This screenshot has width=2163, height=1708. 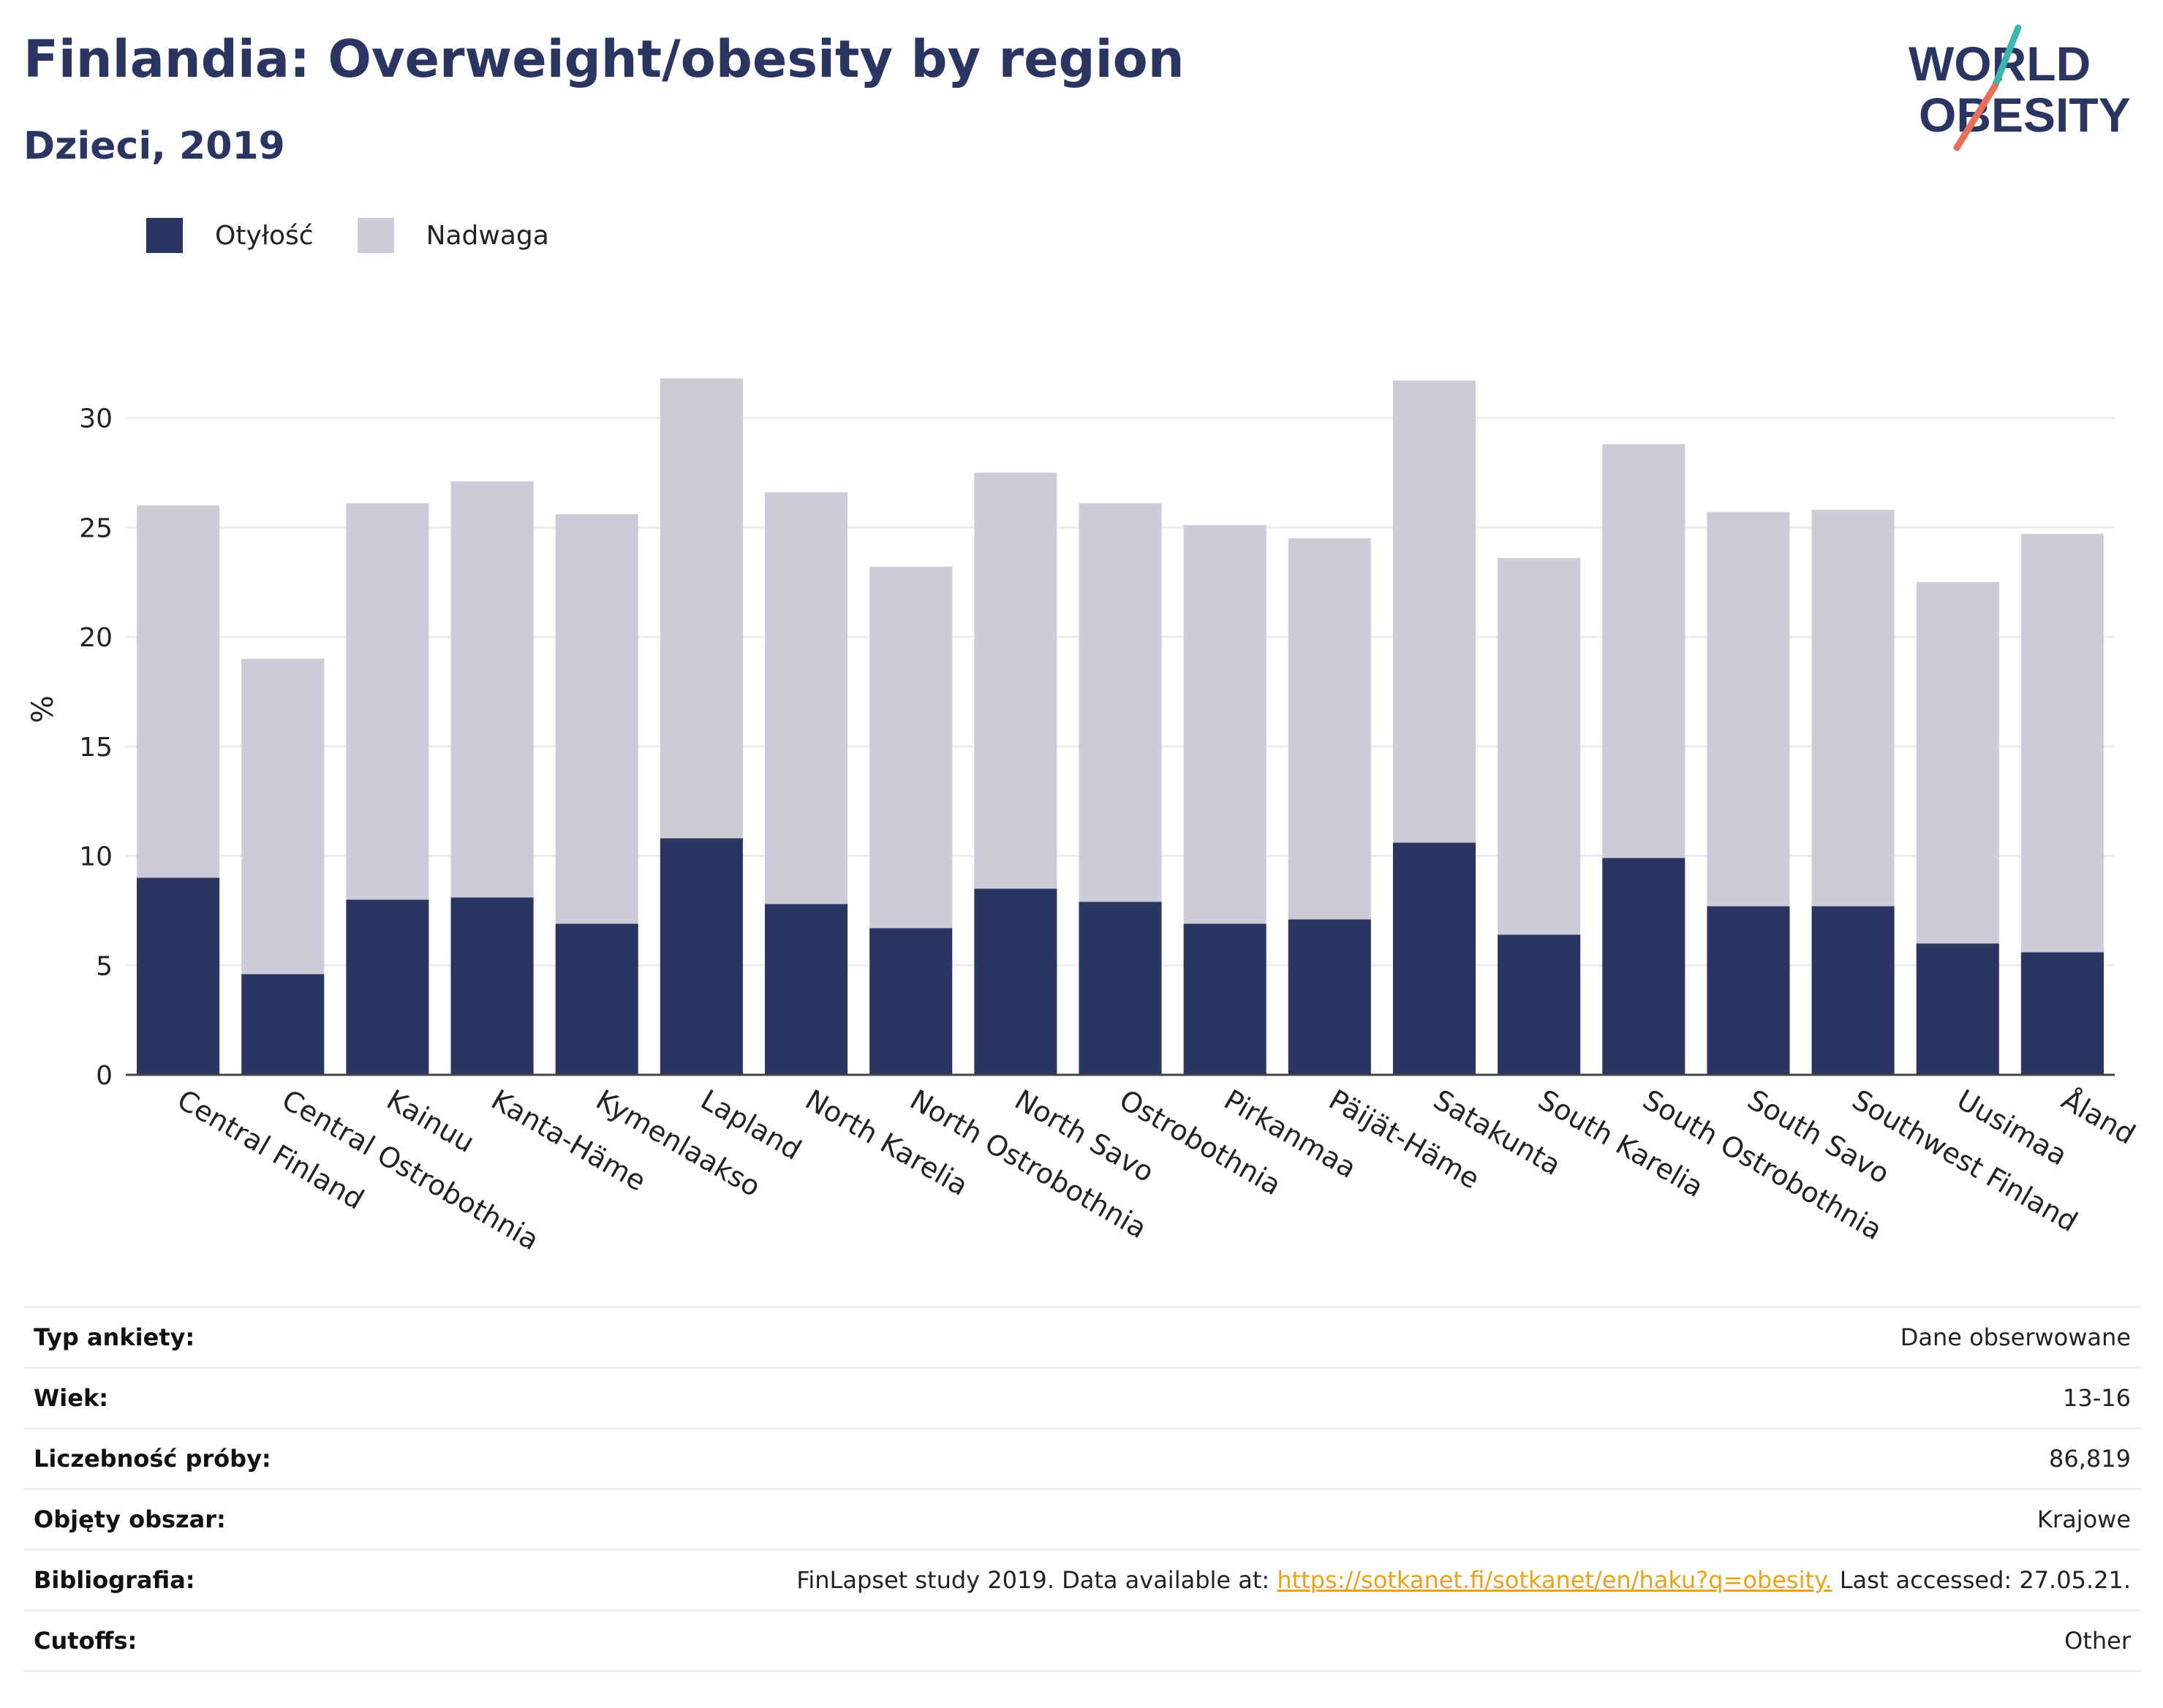 What do you see at coordinates (85, 1641) in the screenshot?
I see `info-label: Cutoffs:` at bounding box center [85, 1641].